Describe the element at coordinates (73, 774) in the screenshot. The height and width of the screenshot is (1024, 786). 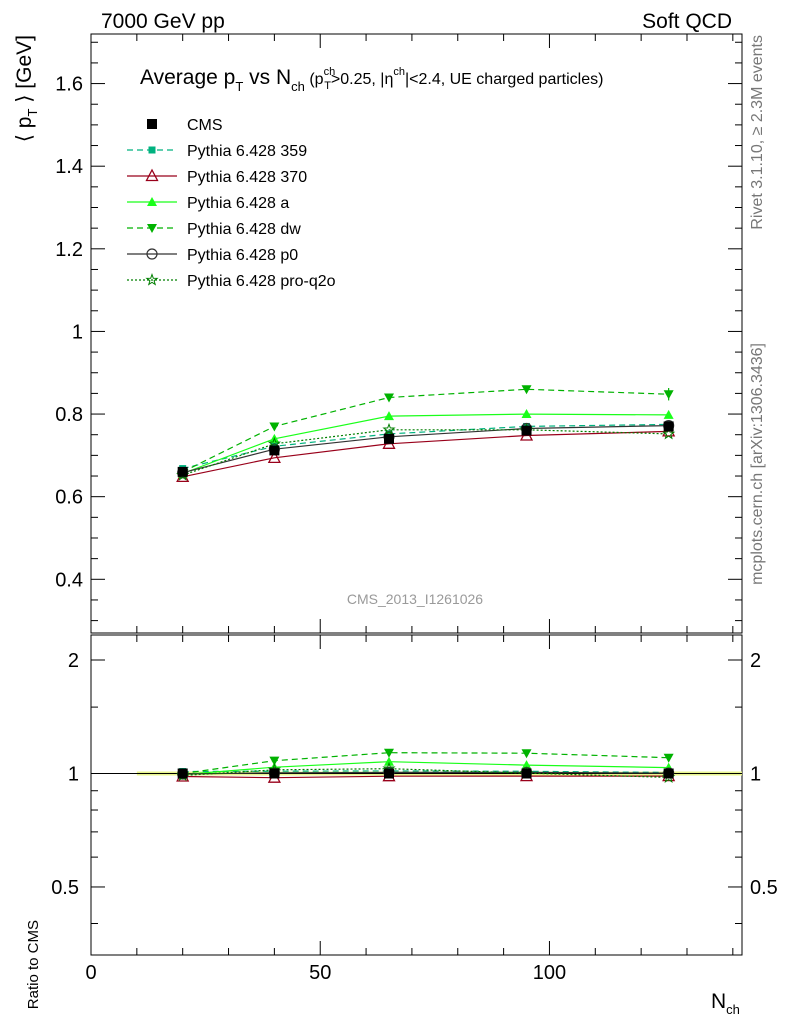
I see `ratio-y-tick-label: 1` at that location.